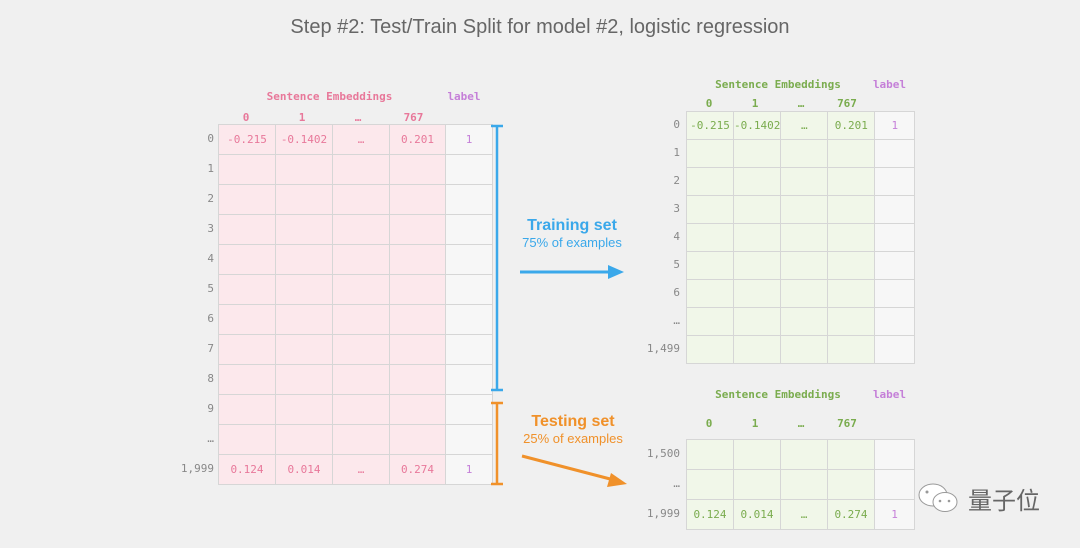  What do you see at coordinates (210, 228) in the screenshot?
I see `row-index: 3` at bounding box center [210, 228].